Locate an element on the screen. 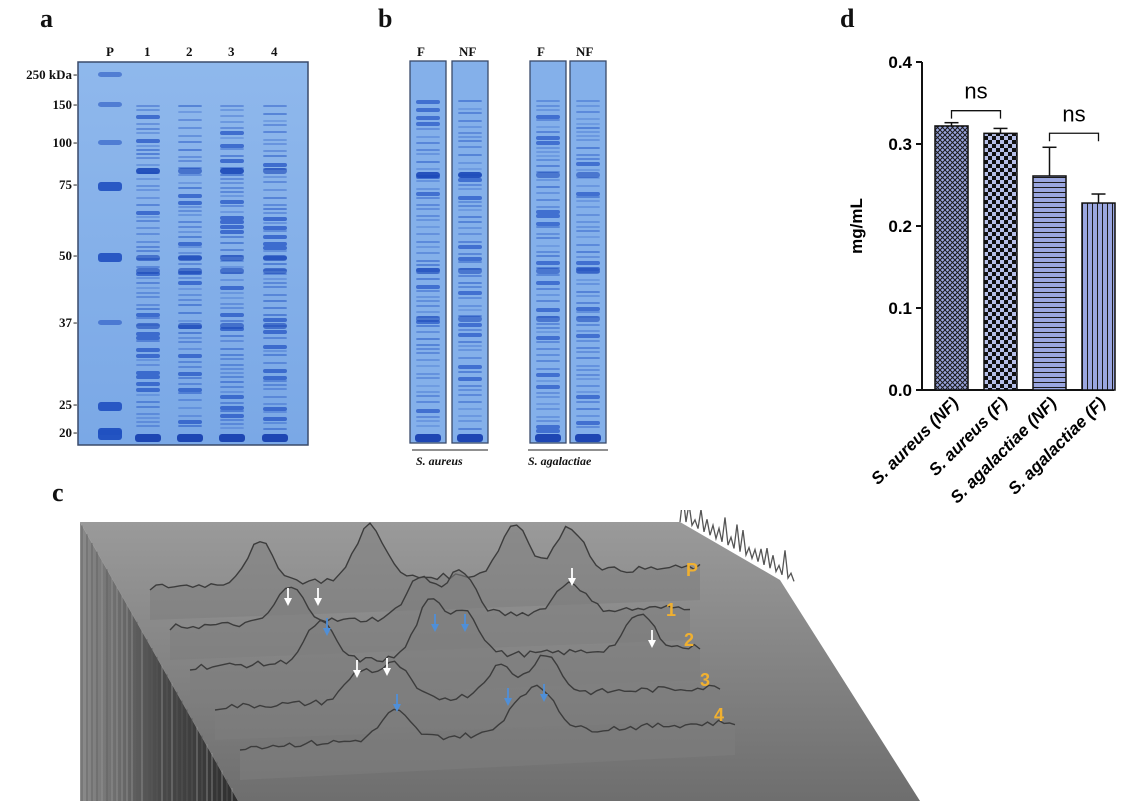 The width and height of the screenshot is (1126, 801). marker-label: 250 kDa is located at coordinates (49, 74).